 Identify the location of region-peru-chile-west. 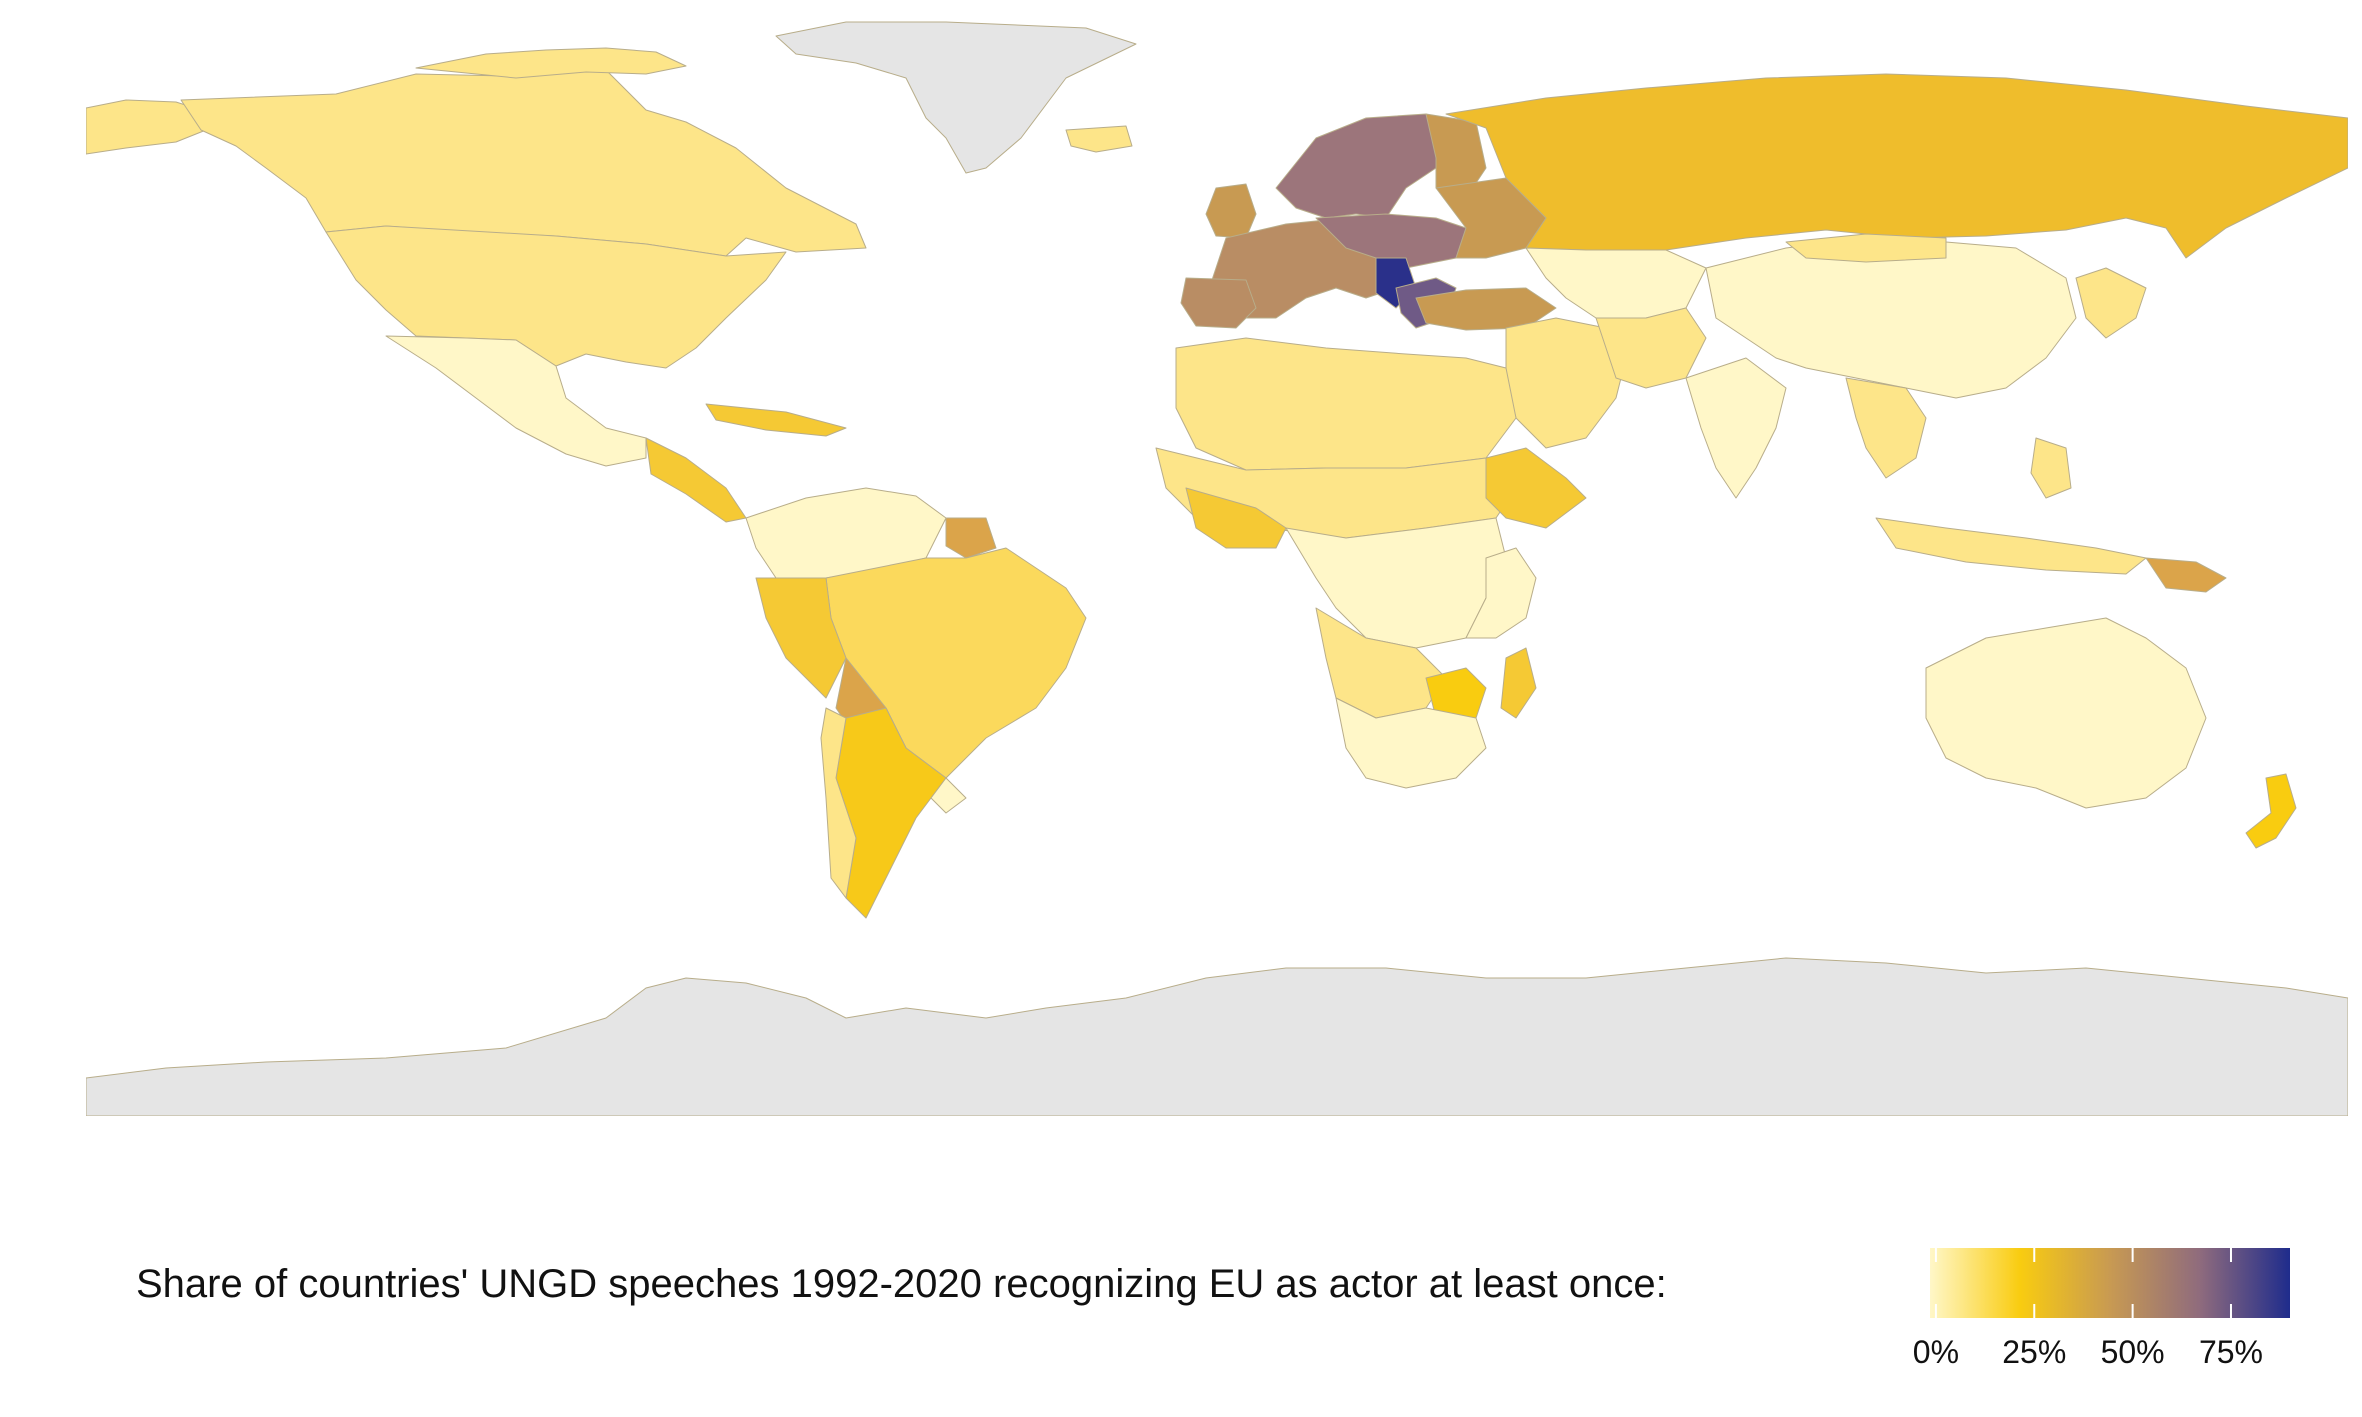
(801, 638).